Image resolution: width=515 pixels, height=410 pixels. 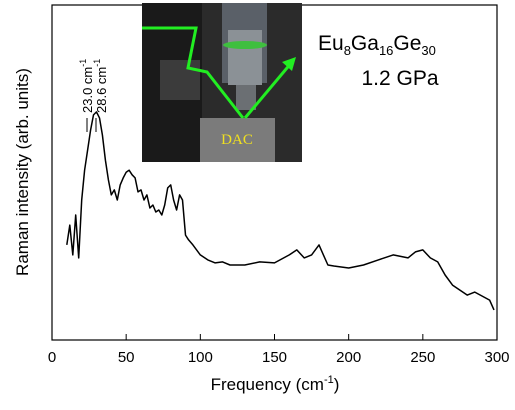 What do you see at coordinates (407, 43) in the screenshot?
I see `title-part: Ge` at bounding box center [407, 43].